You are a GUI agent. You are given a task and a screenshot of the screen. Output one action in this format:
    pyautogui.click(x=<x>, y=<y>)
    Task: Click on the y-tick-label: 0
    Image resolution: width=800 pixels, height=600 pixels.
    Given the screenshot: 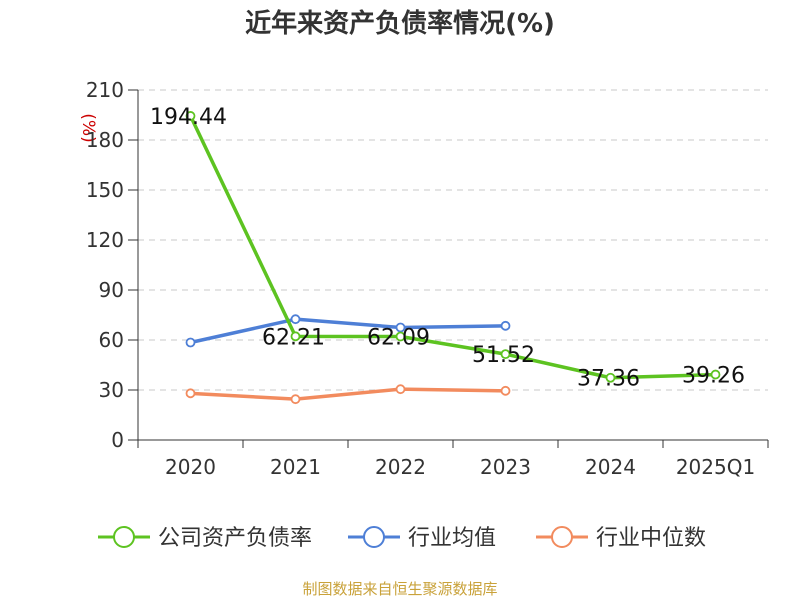 What is the action you would take?
    pyautogui.click(x=117, y=440)
    